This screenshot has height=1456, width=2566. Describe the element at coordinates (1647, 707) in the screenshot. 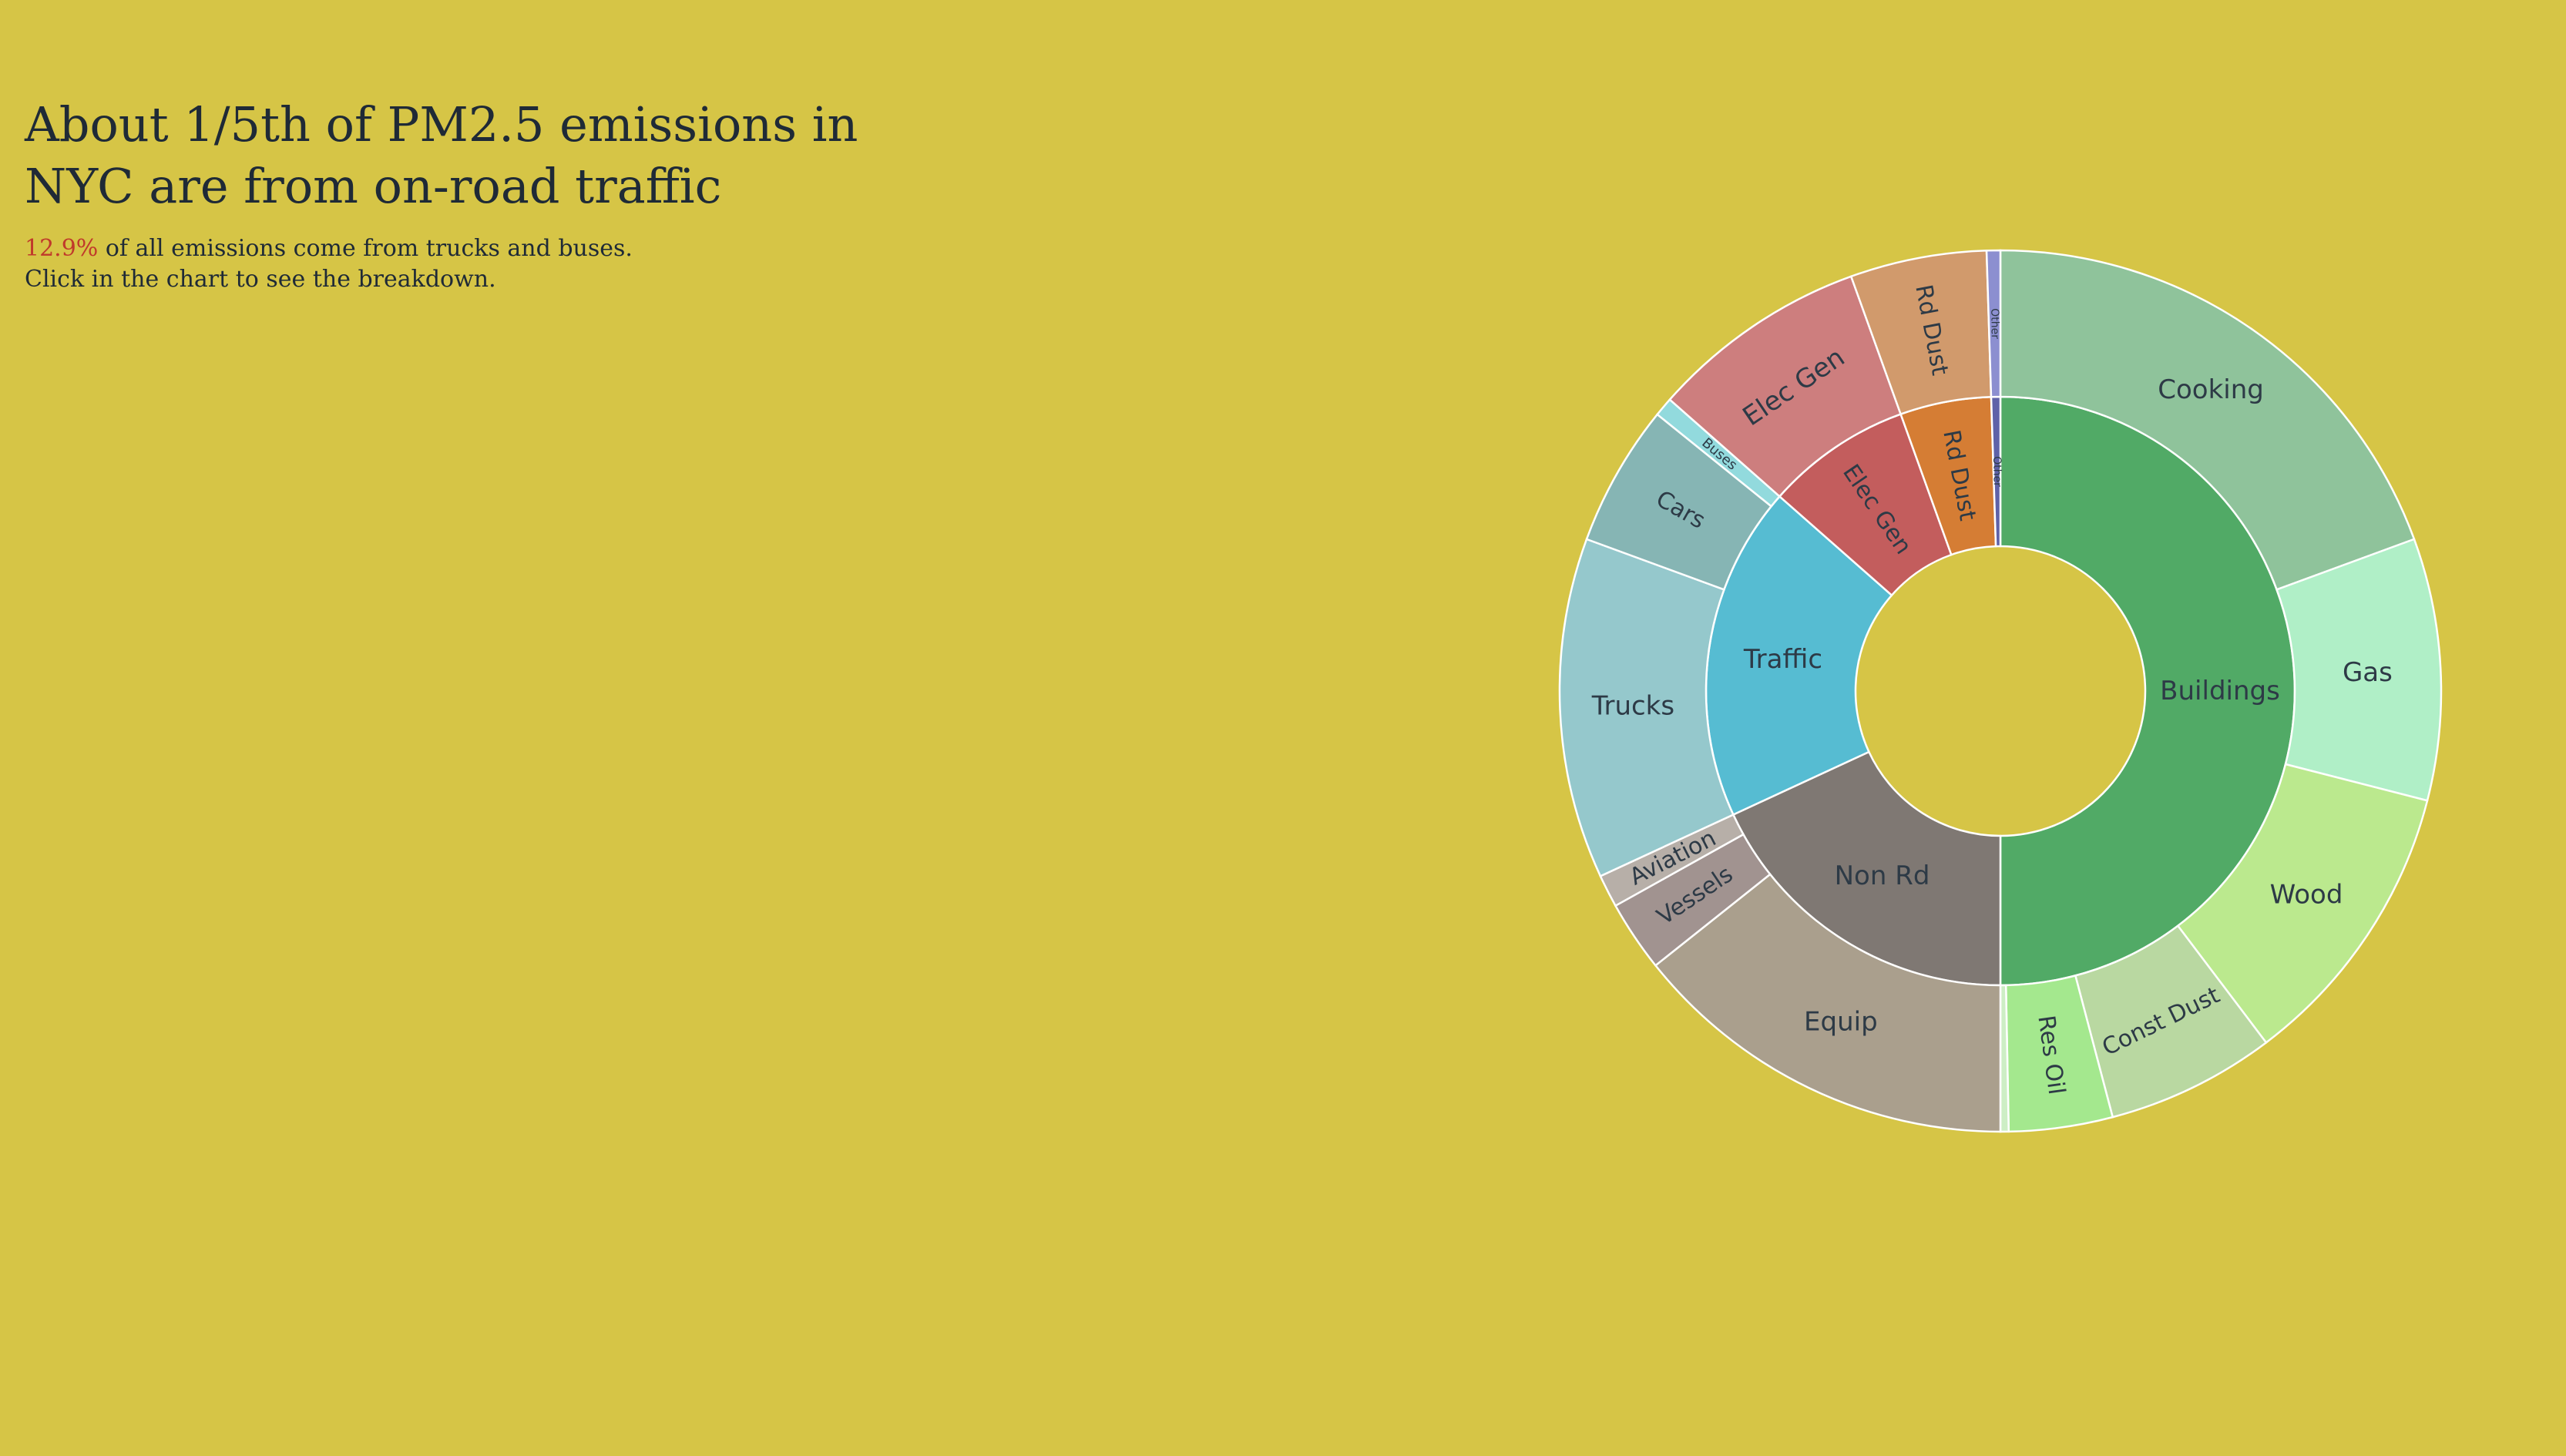

I see `outer-segment-trucks` at that location.